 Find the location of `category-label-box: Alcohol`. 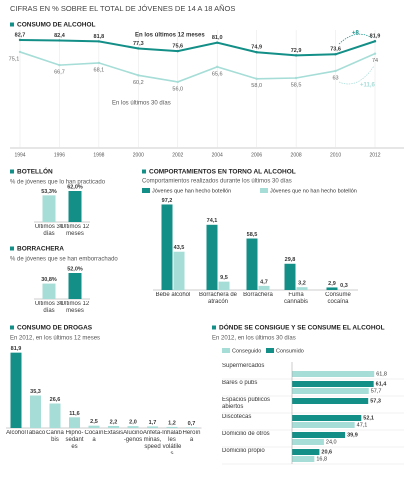

category-label-box: Alcohol is located at coordinates (16, 433).